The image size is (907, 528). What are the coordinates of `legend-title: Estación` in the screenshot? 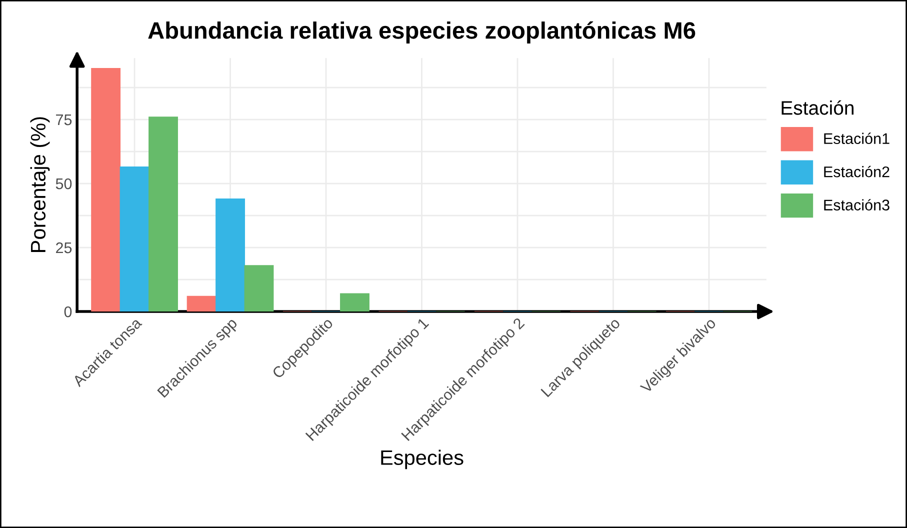 It's located at (818, 107).